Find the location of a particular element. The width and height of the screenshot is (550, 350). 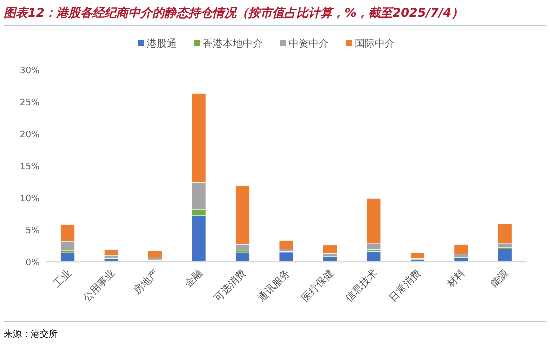

legend-label: 港股通 is located at coordinates (162, 44).